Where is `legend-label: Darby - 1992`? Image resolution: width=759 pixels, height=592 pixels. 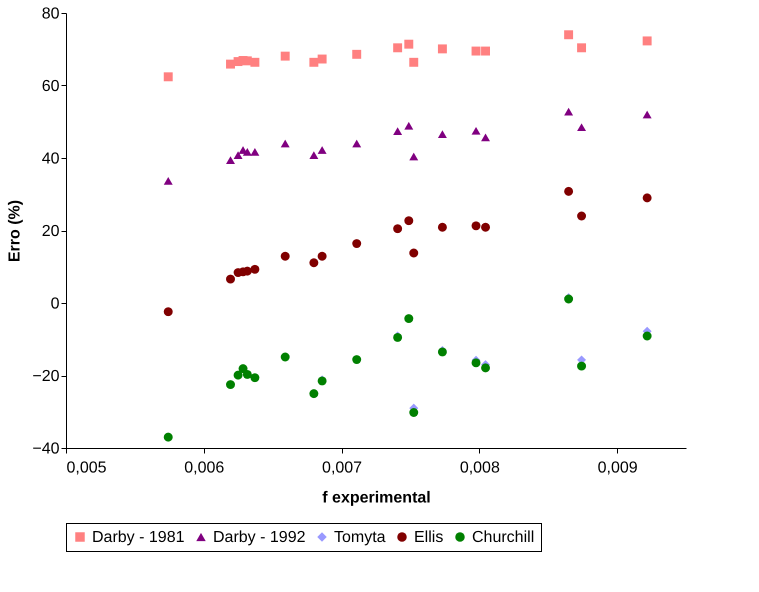
legend-label: Darby - 1992 is located at coordinates (259, 537).